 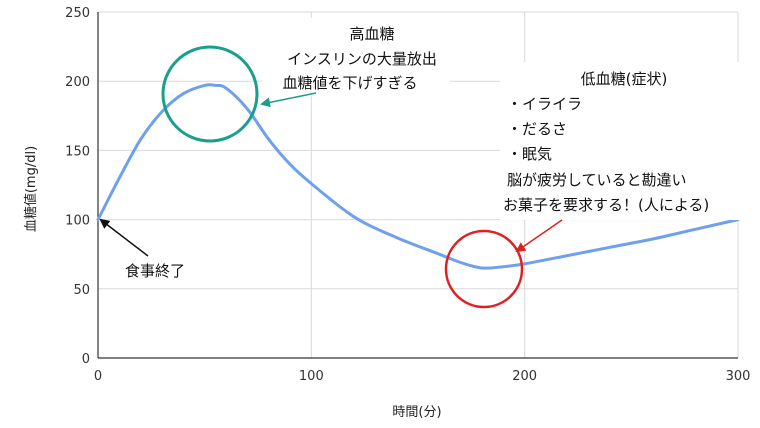 What do you see at coordinates (484, 269) in the screenshot?
I see `low-trough-circle` at bounding box center [484, 269].